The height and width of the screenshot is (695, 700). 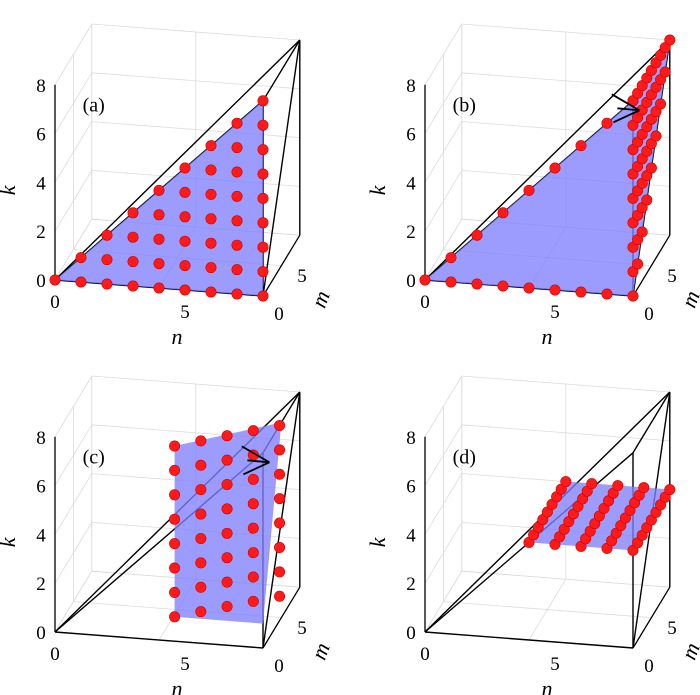 What do you see at coordinates (565, 579) in the screenshot?
I see `grid-line` at bounding box center [565, 579].